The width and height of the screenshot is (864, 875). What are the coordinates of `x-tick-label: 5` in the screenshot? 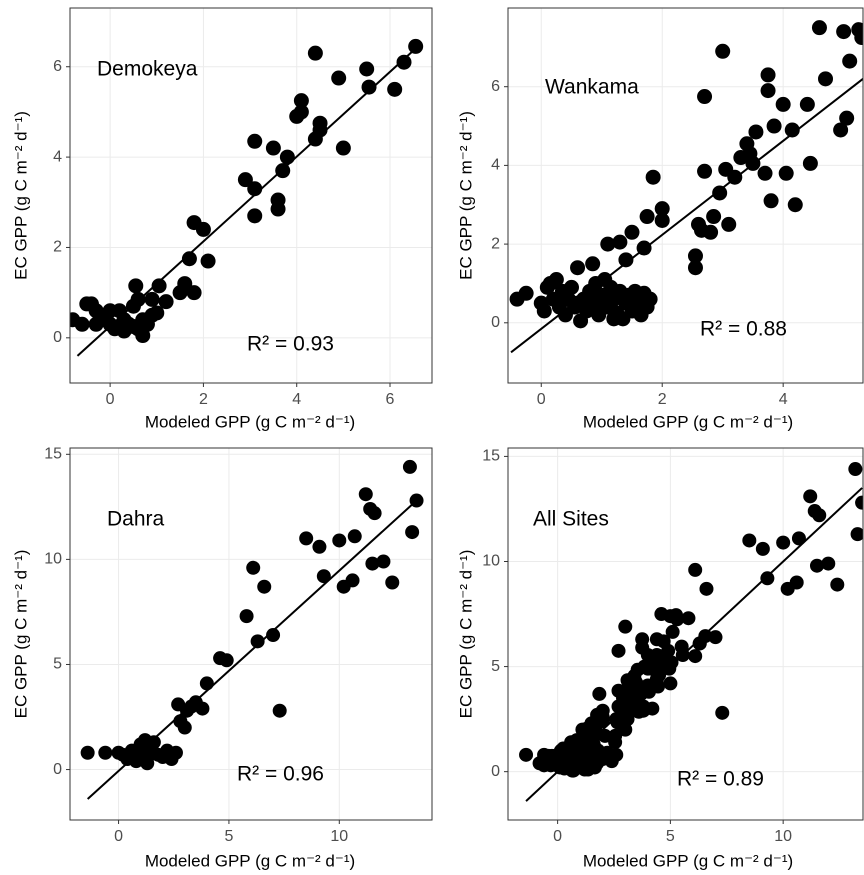 It's located at (228, 836).